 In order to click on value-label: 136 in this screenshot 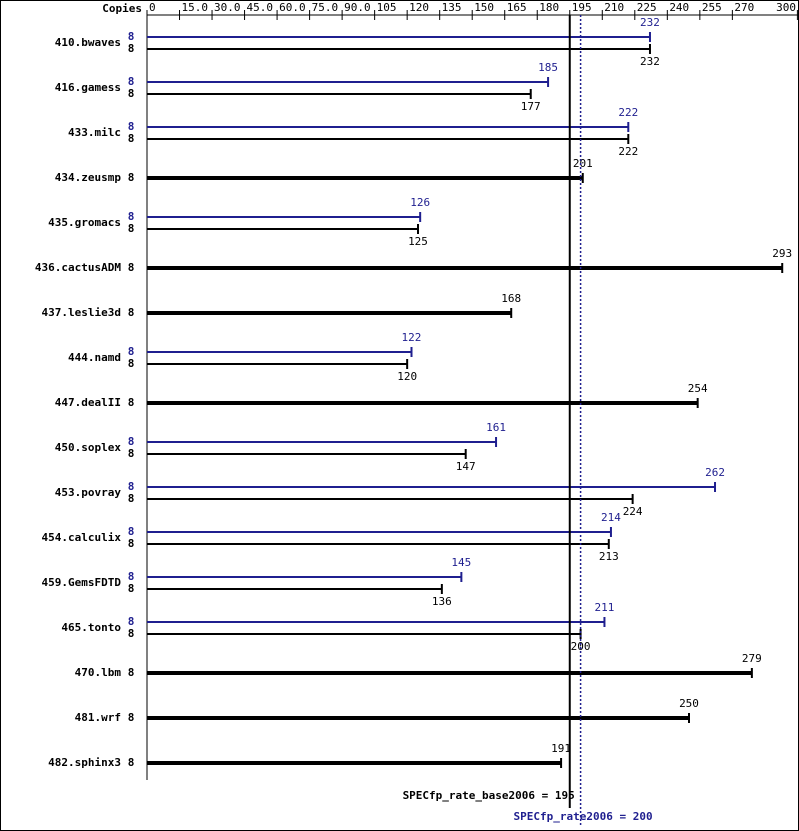, I will do `click(442, 601)`.